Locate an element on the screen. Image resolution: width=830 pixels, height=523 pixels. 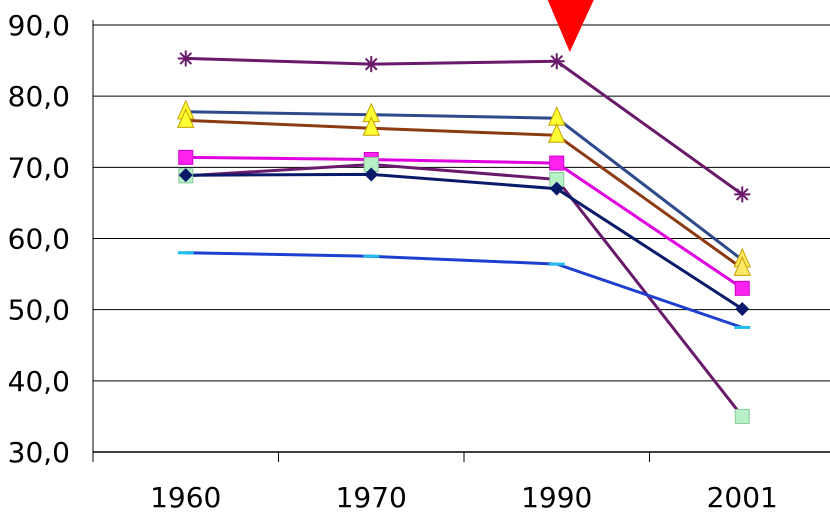
y-tick-label: 90,0 is located at coordinates (39, 25).